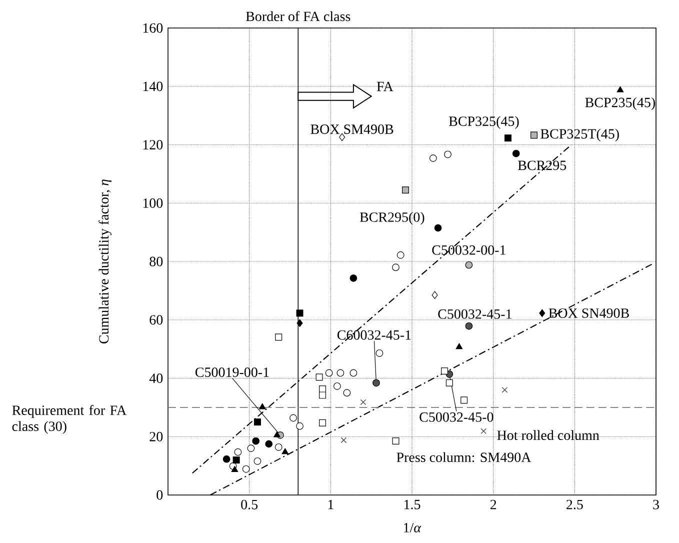 This screenshot has width=679, height=543. Describe the element at coordinates (493, 505) in the screenshot. I see `x-tick-label: 2` at that location.